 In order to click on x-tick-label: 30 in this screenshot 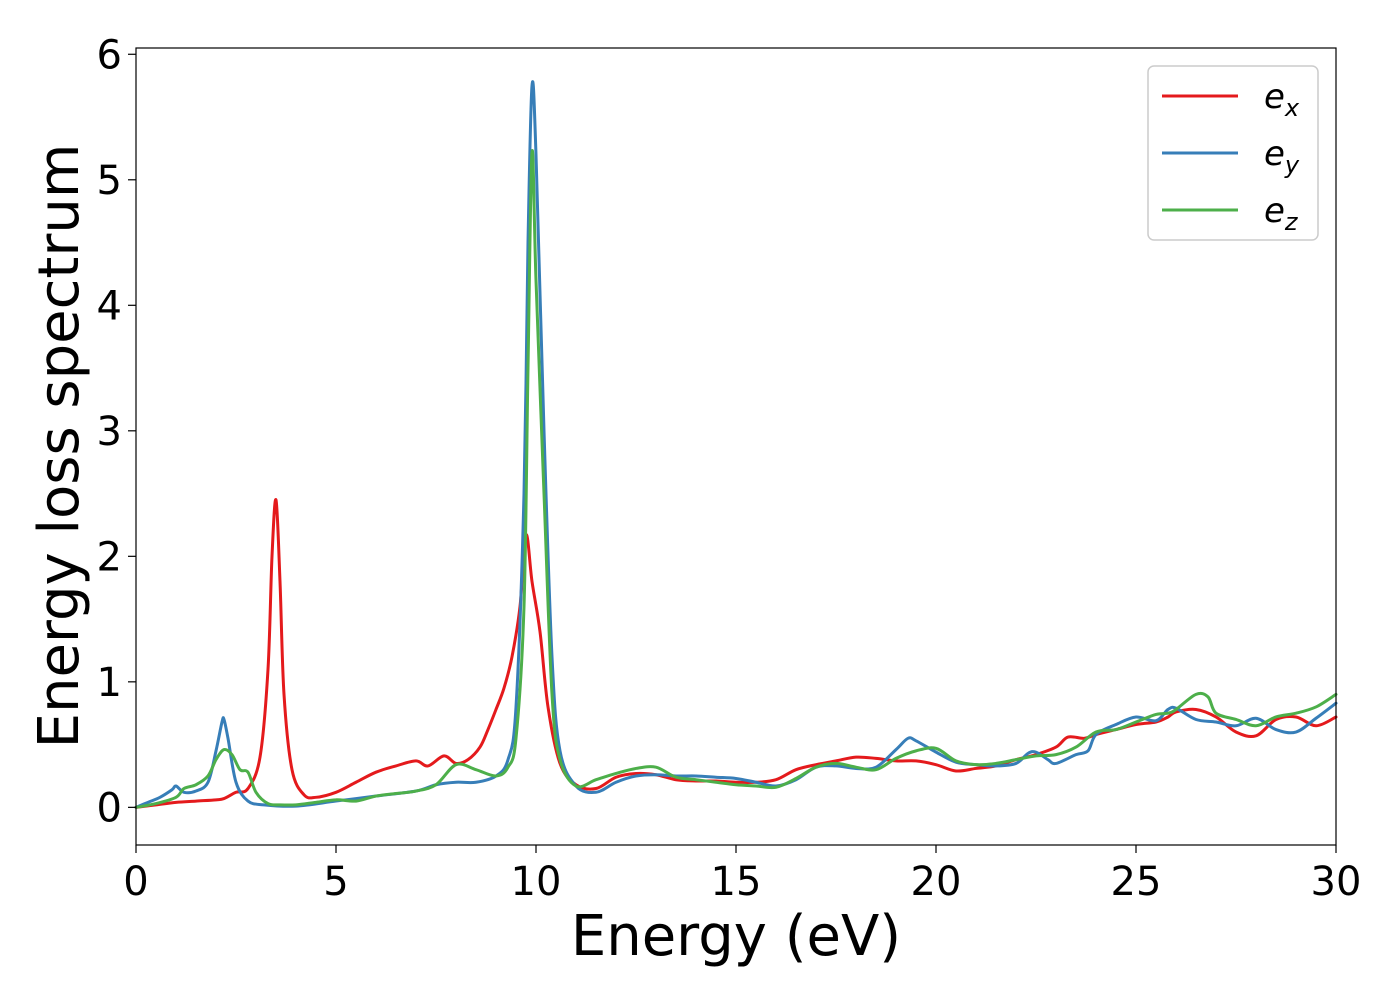, I will do `click(1336, 882)`.